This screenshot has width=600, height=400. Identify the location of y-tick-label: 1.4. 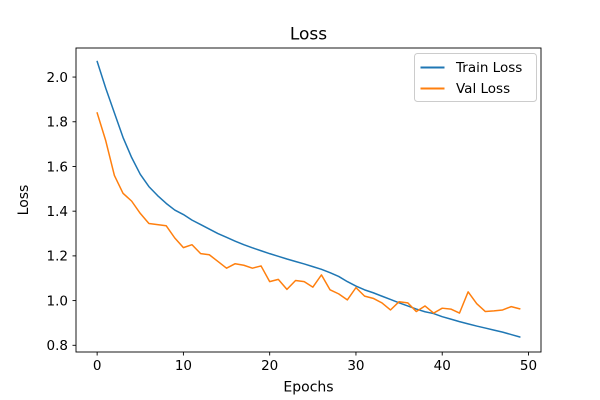
(57, 212).